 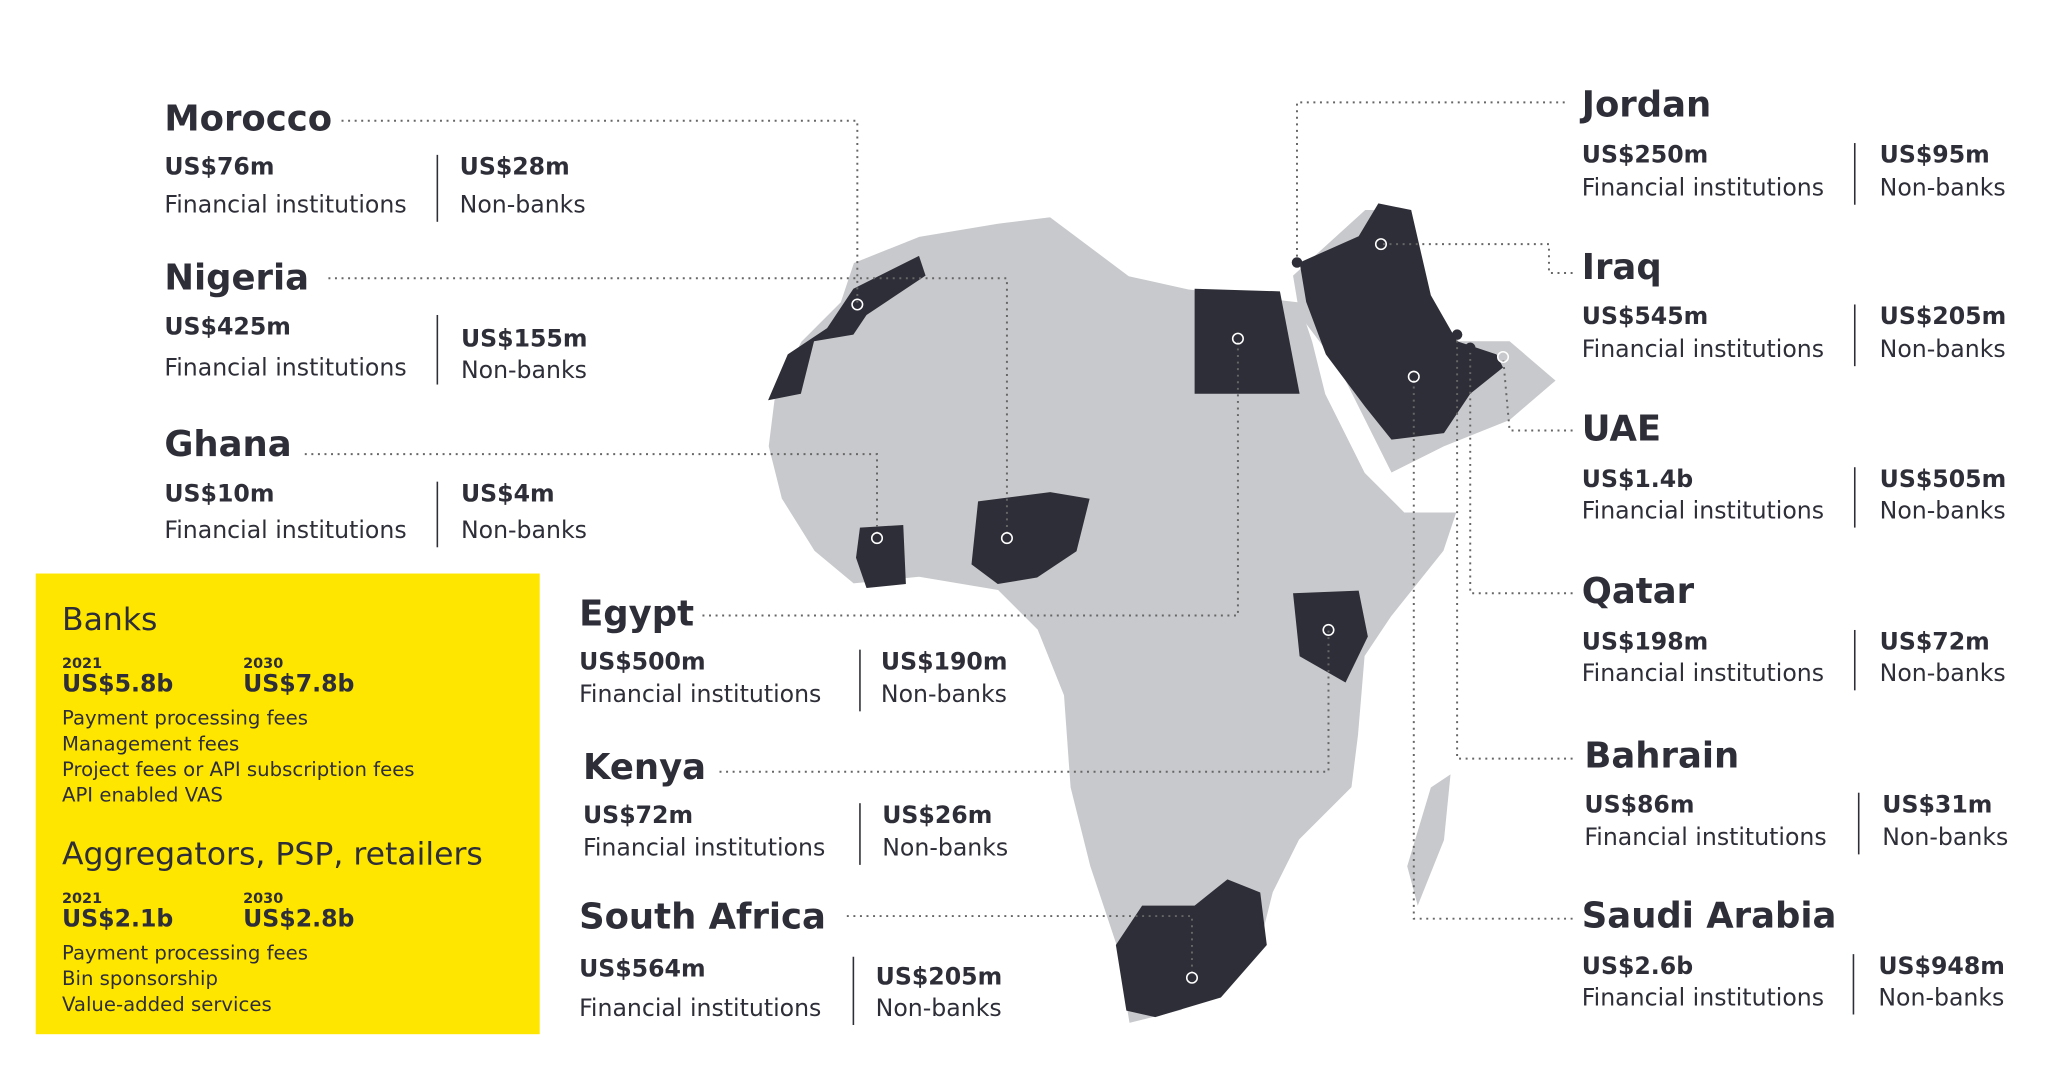 What do you see at coordinates (1429, 840) in the screenshot?
I see `madagascar` at bounding box center [1429, 840].